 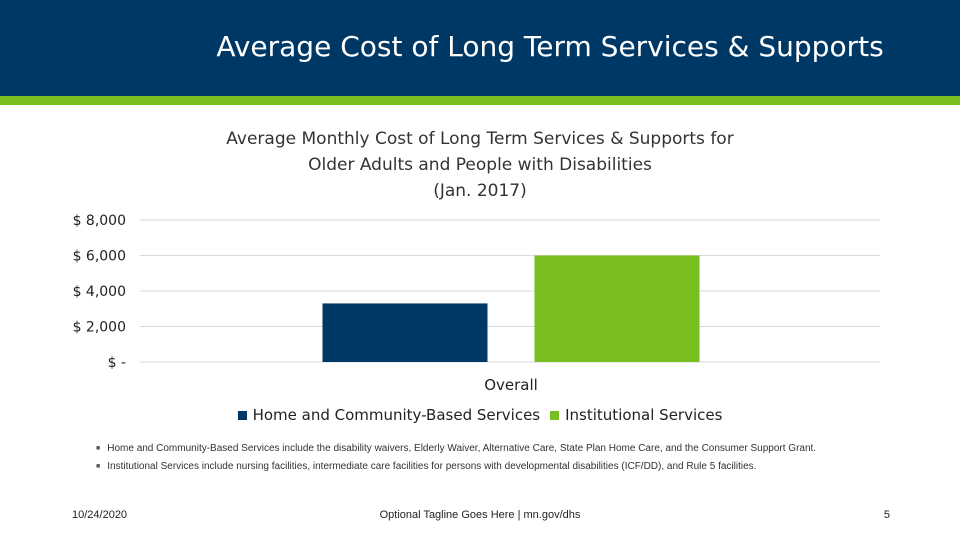 I want to click on legend-swatch-institutional, so click(x=555, y=415).